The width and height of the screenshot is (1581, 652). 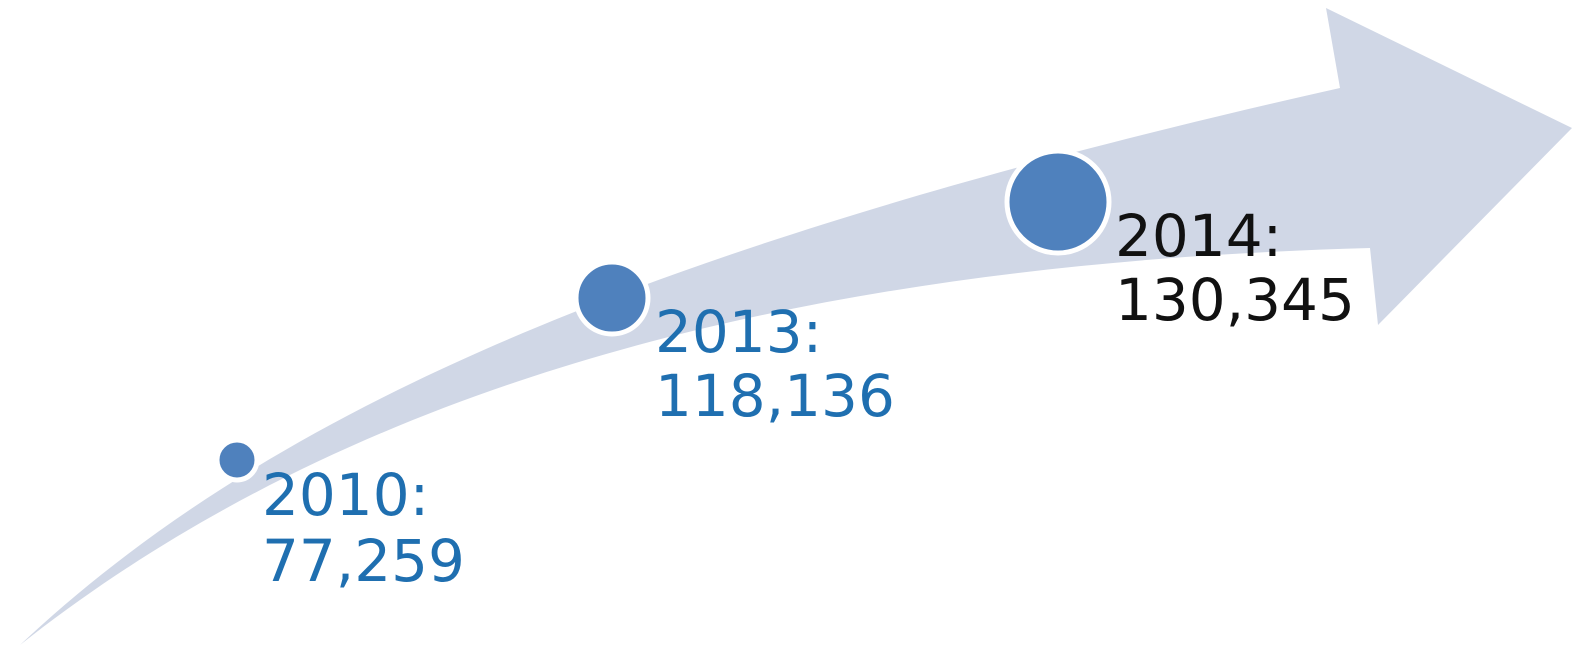 I want to click on milestone-2014: 2014: 130,345, so click(x=1179, y=241).